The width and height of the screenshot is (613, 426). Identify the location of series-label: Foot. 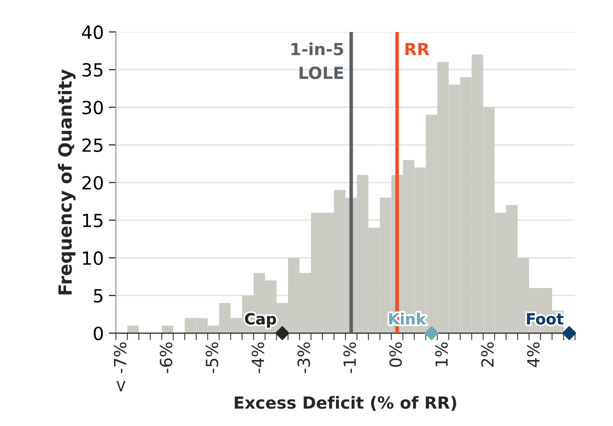
(545, 319).